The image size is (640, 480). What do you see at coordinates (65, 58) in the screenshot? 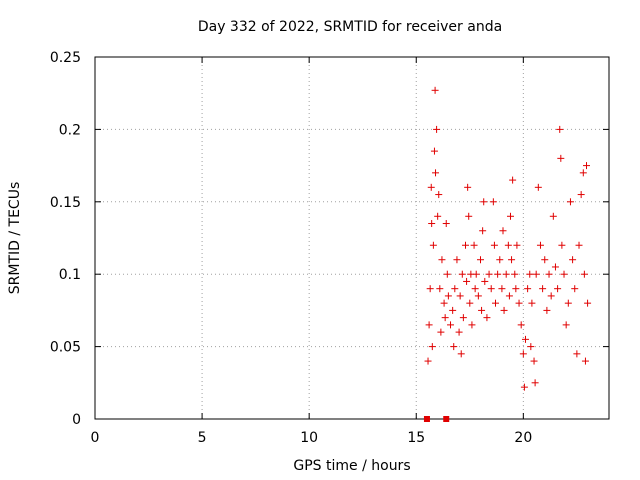
I see `y-tick-label: 0.25` at bounding box center [65, 58].